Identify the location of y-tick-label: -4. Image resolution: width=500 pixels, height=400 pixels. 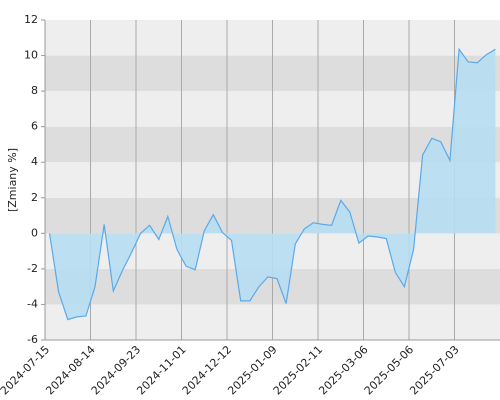
(32, 303).